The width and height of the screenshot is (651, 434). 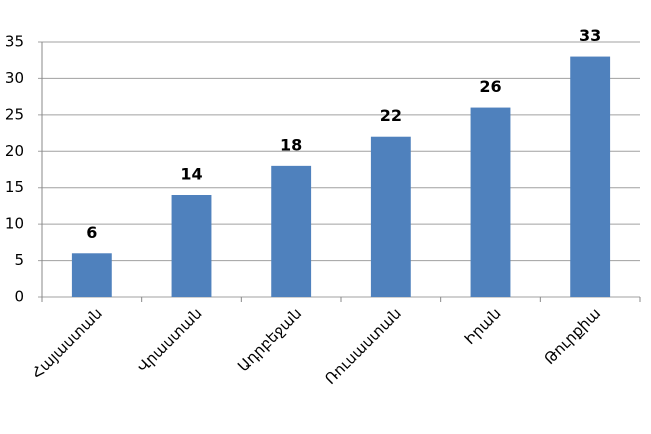 I want to click on data-label: 6, so click(x=91, y=232).